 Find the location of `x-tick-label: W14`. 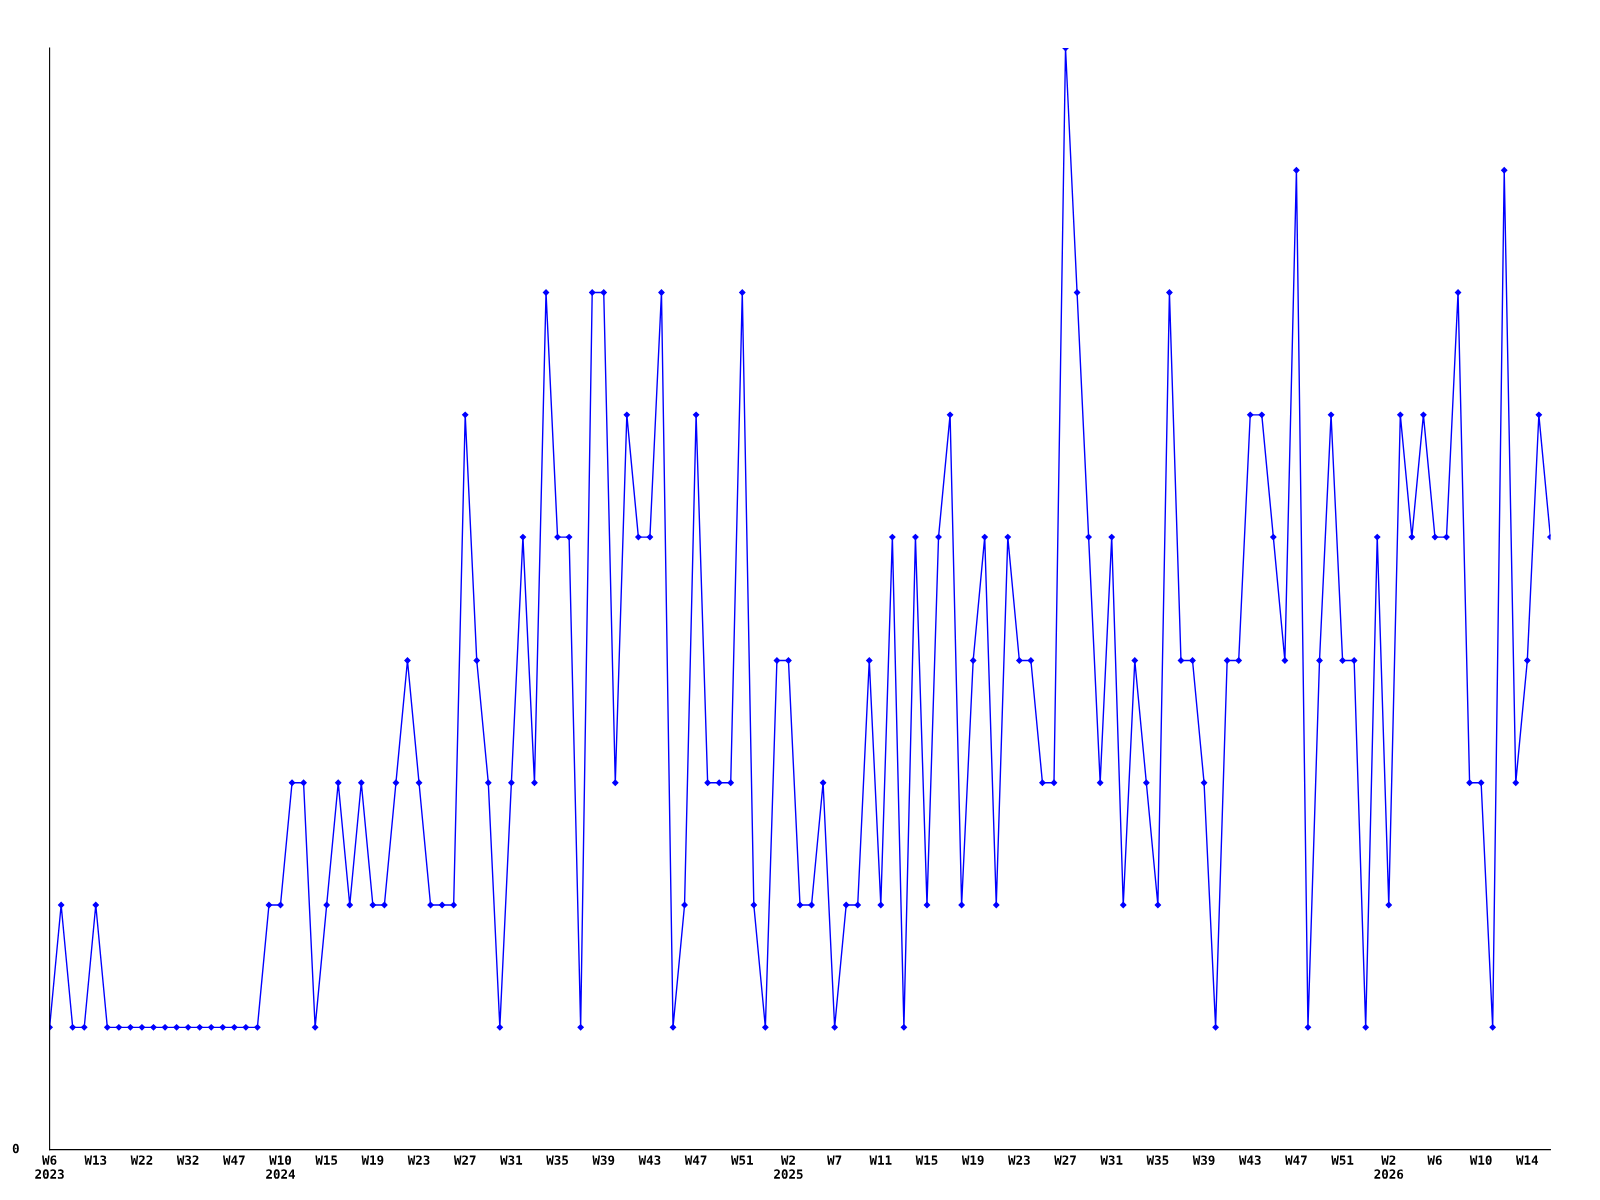

x-tick-label: W14 is located at coordinates (1527, 1160).